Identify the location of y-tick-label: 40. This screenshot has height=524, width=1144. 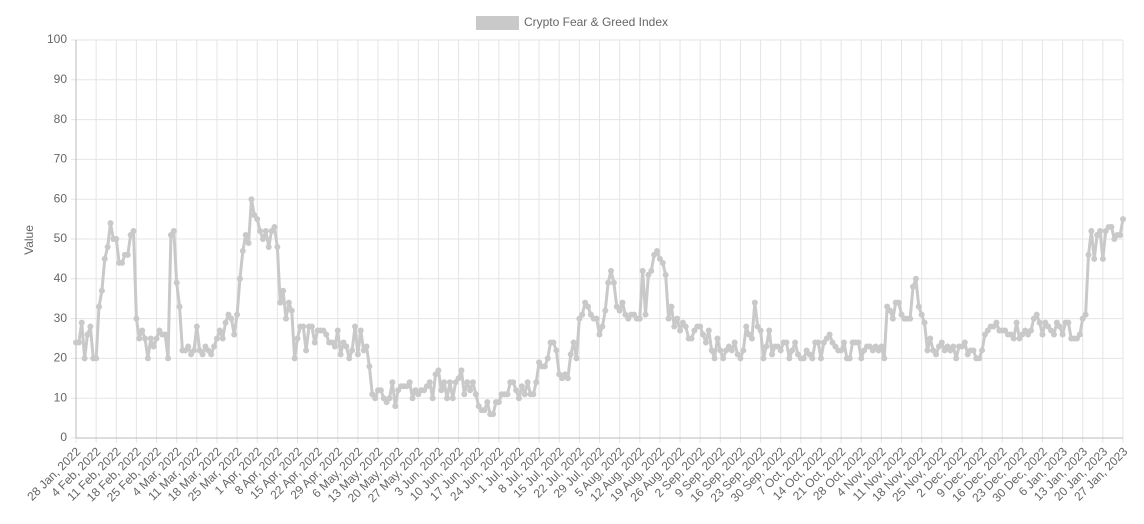
(61, 278).